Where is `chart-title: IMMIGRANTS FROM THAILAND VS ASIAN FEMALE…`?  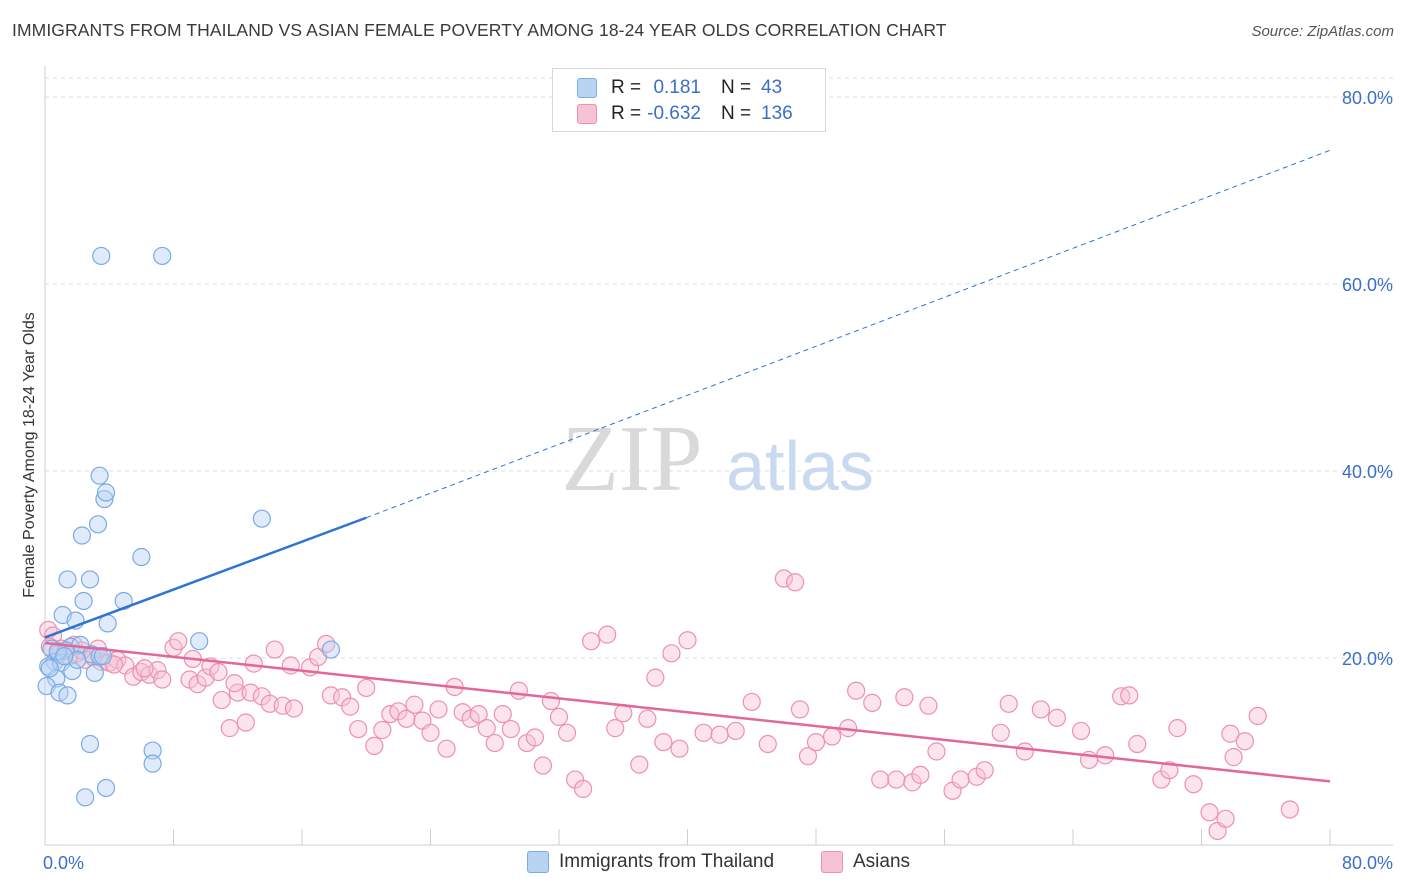
chart-title: IMMIGRANTS FROM THAILAND VS ASIAN FEMALE… is located at coordinates (479, 30).